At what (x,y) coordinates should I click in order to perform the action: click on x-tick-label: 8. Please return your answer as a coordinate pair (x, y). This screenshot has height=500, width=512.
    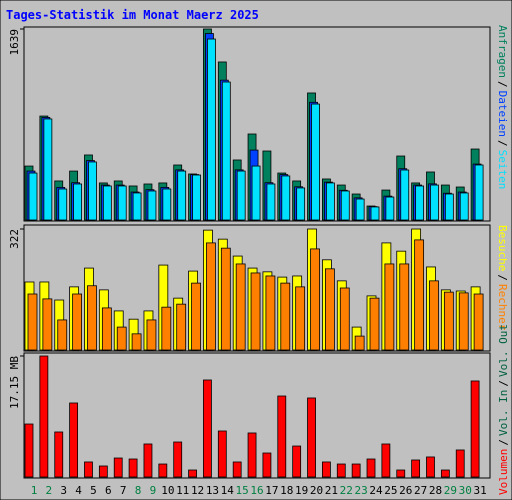
    Looking at the image, I should click on (138, 490).